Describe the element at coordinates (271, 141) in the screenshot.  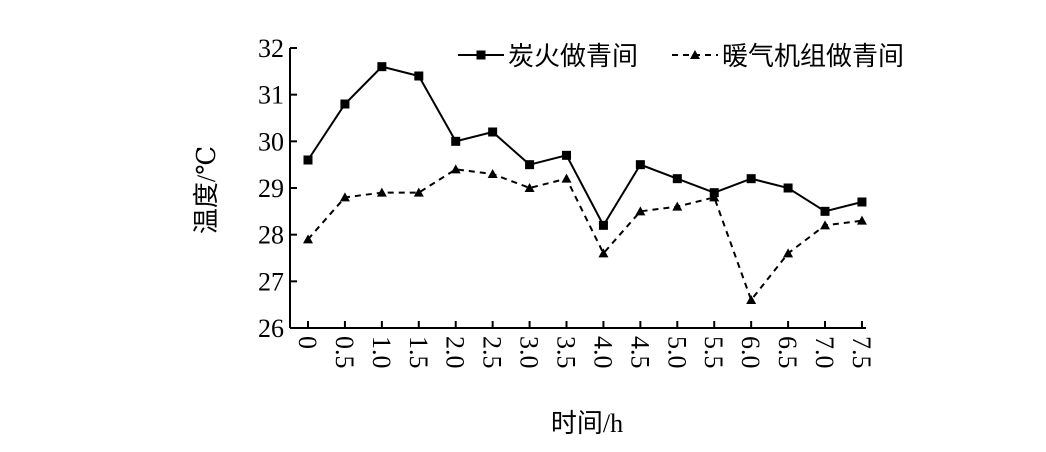
I see `y-tick-label: 30` at that location.